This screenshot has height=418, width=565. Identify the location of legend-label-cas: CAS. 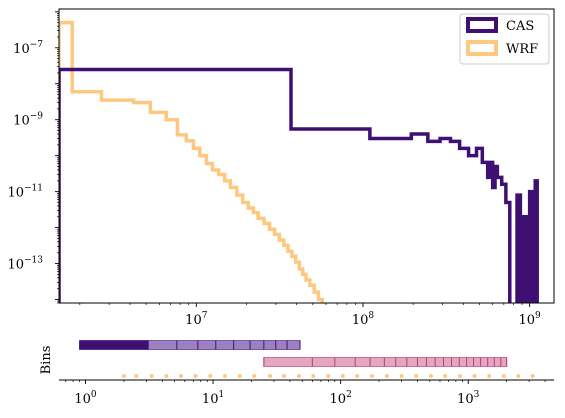
(520, 26).